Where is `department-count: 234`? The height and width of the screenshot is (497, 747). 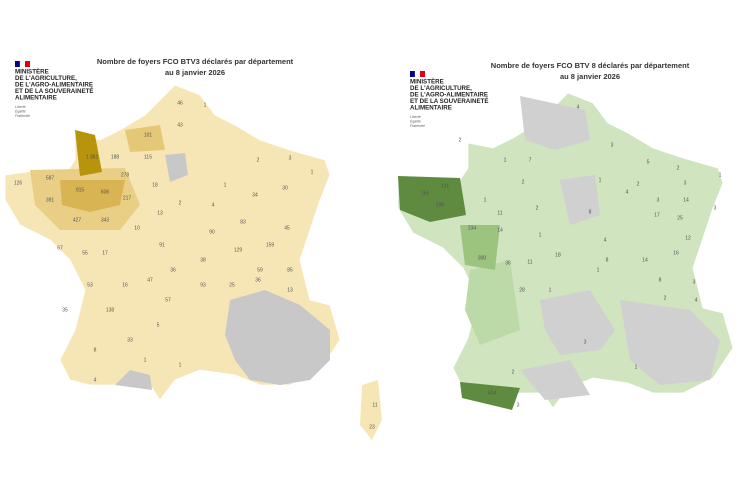 department-count: 234 is located at coordinates (472, 228).